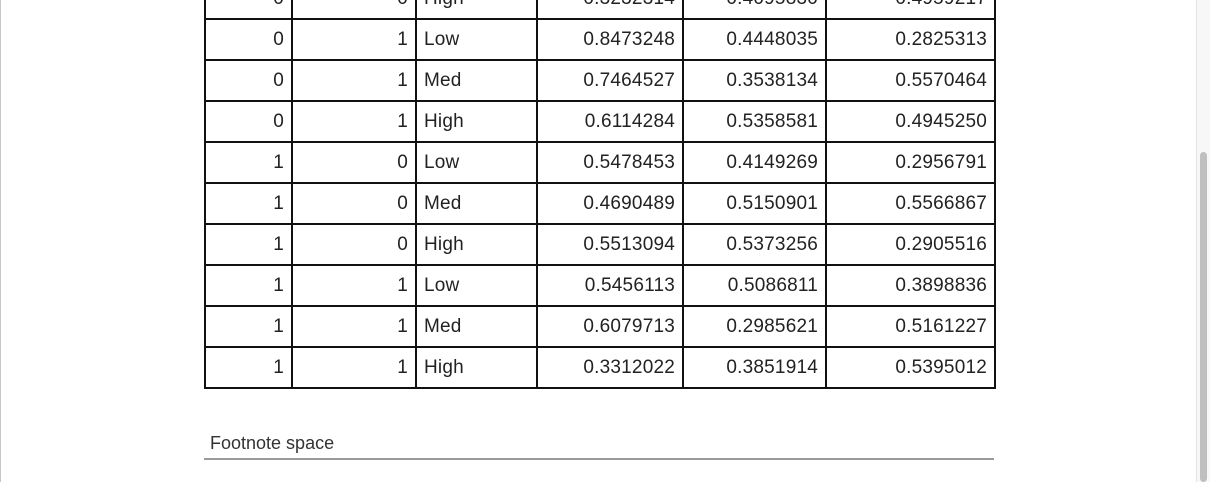 This screenshot has height=482, width=1210. What do you see at coordinates (754, 121) in the screenshot?
I see `table-cell: 0.5358581` at bounding box center [754, 121].